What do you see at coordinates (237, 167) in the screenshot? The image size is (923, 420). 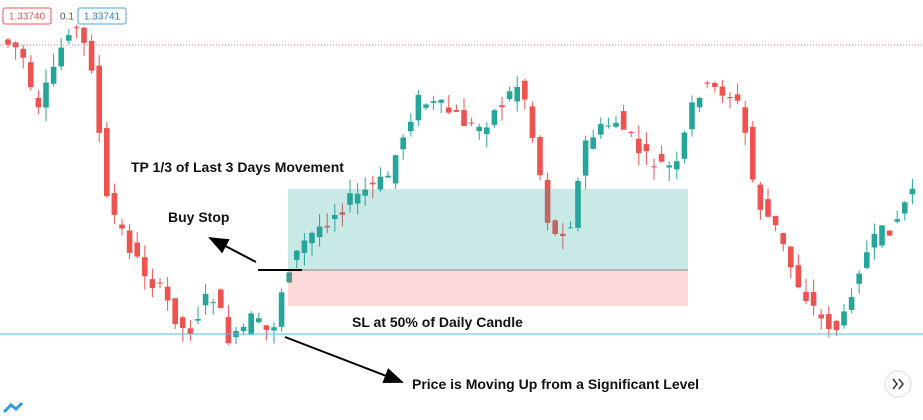 I see `annotation: TP 1/3 of Last 3 Days Movement` at bounding box center [237, 167].